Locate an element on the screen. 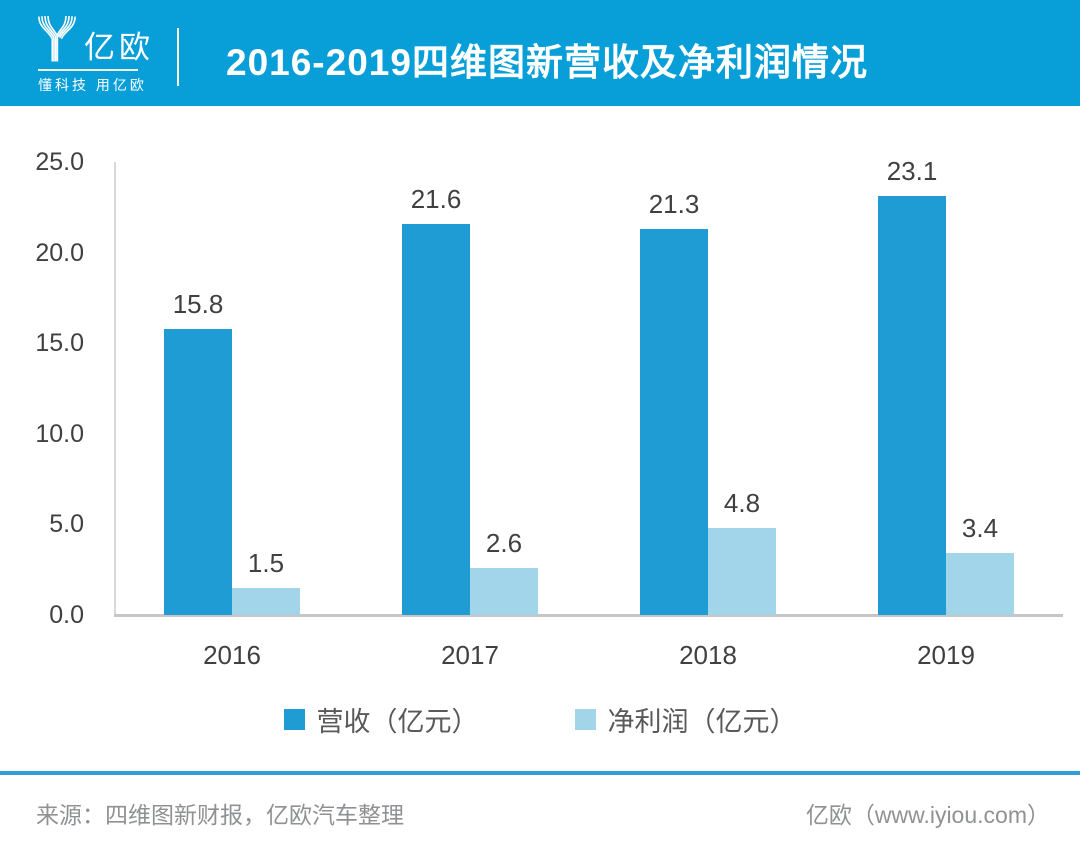 The width and height of the screenshot is (1080, 843). value-label-revenue-2017: 21.6 is located at coordinates (436, 199).